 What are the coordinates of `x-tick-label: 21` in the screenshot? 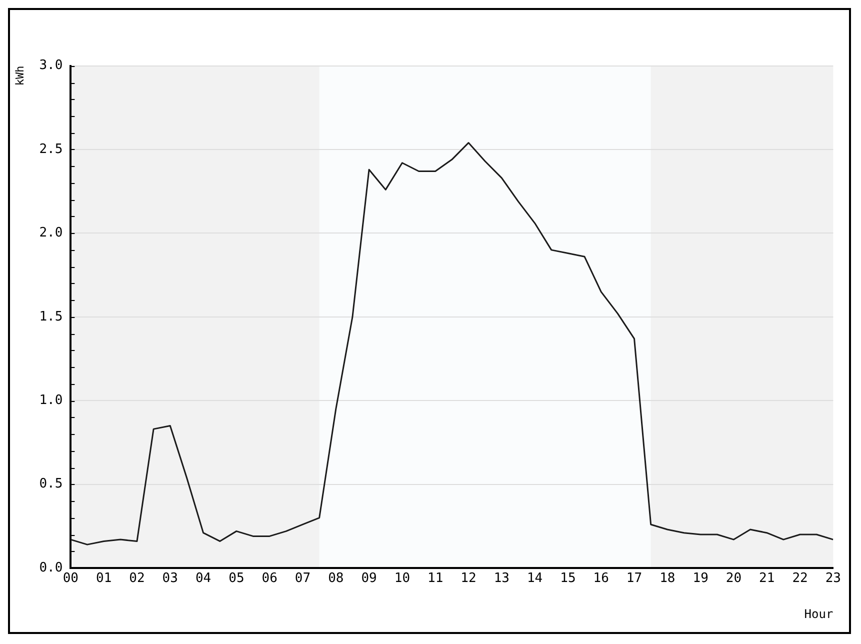 It's located at (767, 578).